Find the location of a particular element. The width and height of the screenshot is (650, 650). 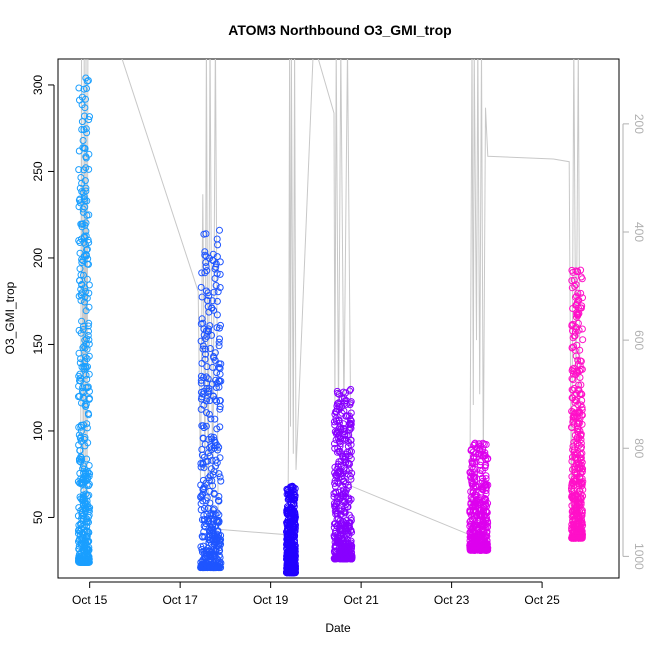

y-tick-label: 100 is located at coordinates (38, 431).